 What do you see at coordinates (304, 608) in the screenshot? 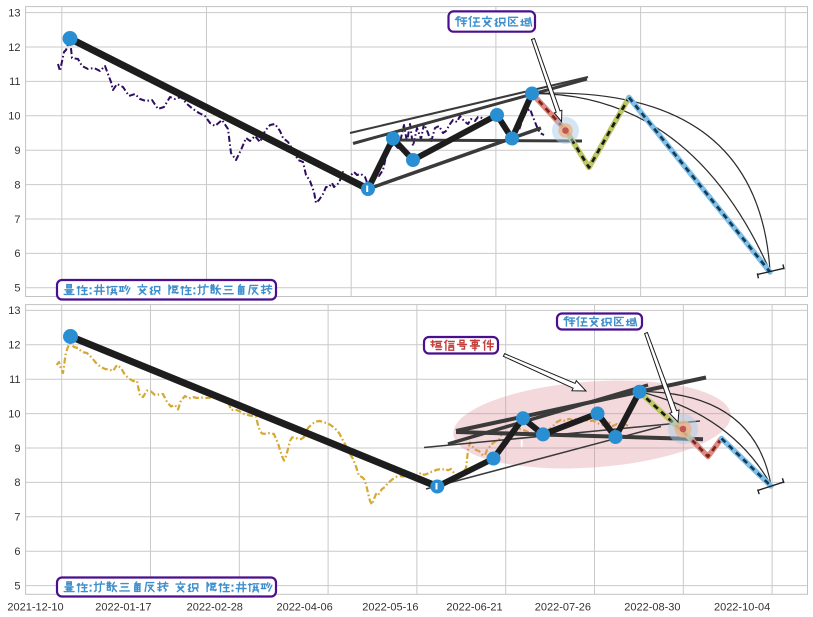
I see `svg-text: 2022-04-06` at bounding box center [304, 608].